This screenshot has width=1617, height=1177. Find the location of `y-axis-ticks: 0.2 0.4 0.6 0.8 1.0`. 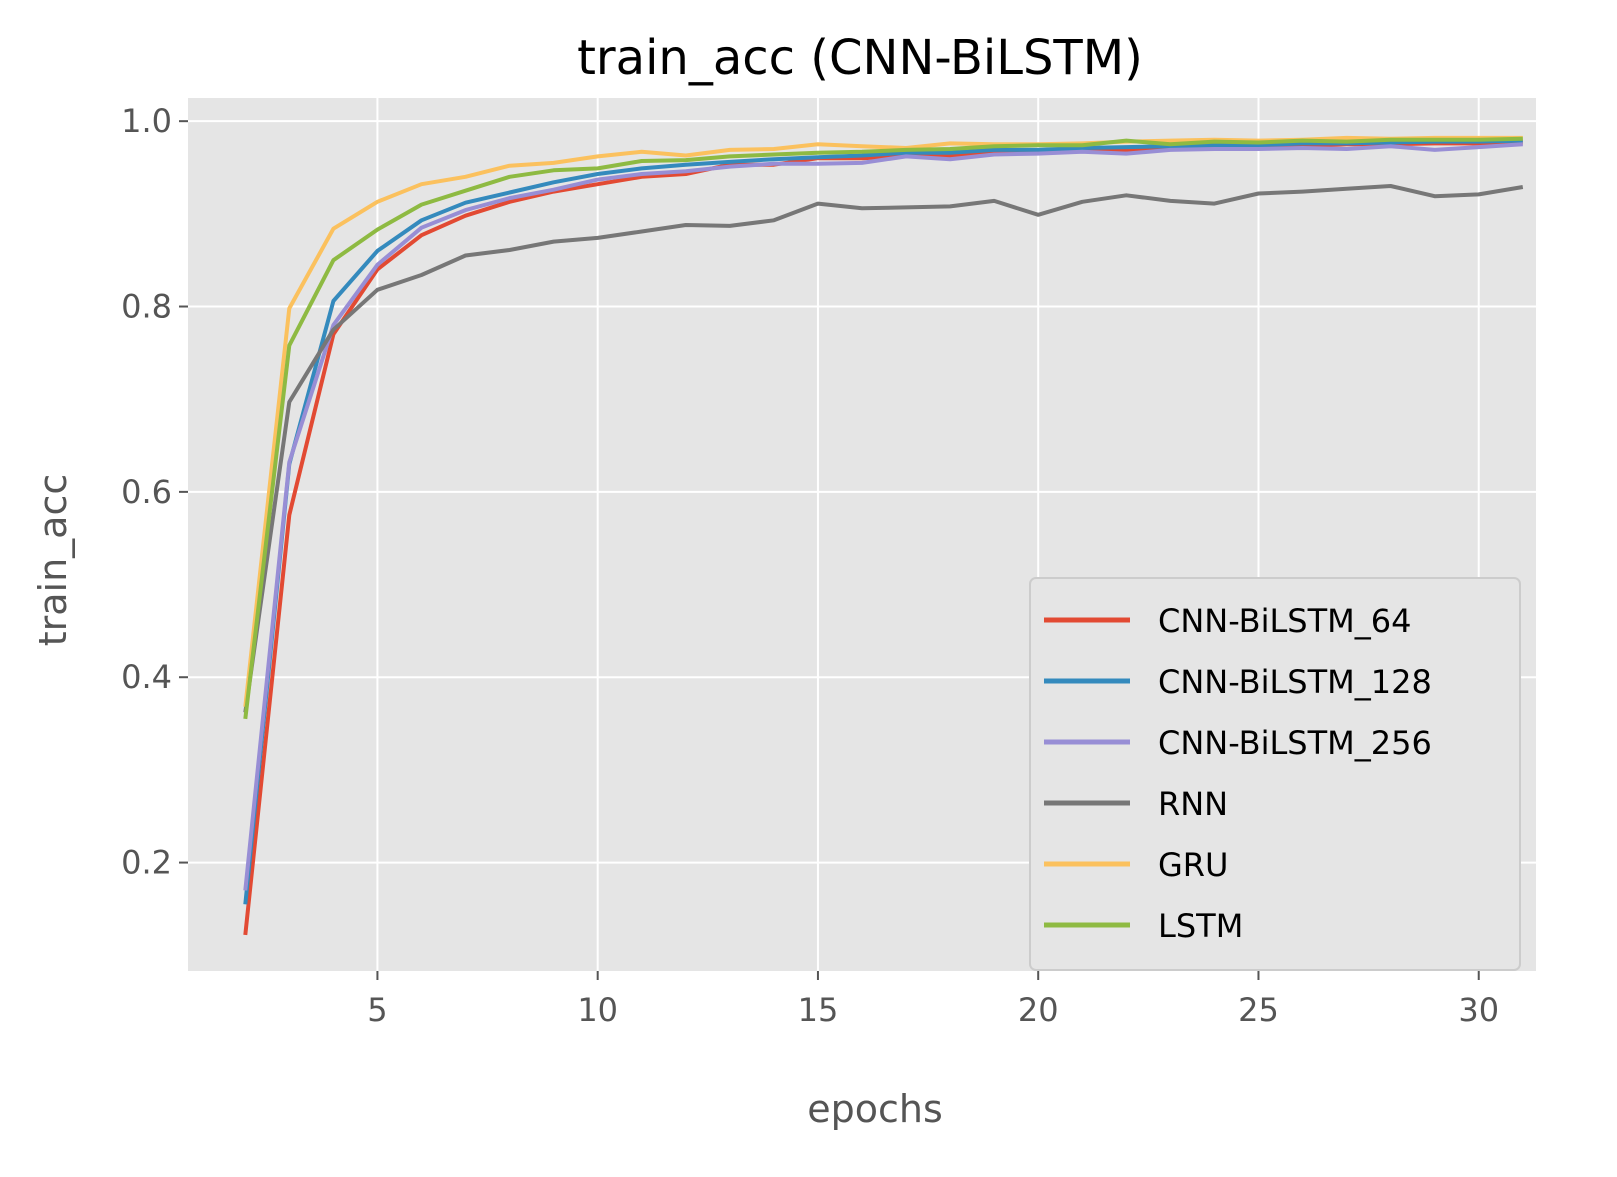

y-axis-ticks: 0.2 0.4 0.6 0.8 1.0 is located at coordinates (154, 492).